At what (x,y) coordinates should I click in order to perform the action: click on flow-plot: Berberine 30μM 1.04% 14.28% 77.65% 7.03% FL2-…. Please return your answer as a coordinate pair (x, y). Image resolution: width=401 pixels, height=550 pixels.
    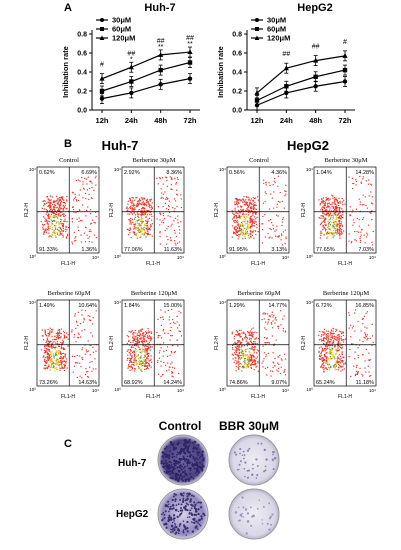
    Looking at the image, I should click on (339, 212).